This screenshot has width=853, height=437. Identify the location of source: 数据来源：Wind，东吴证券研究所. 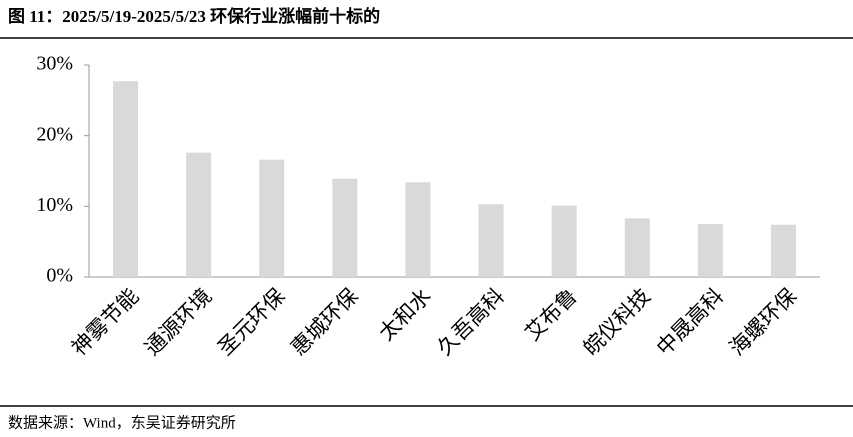
(122, 422).